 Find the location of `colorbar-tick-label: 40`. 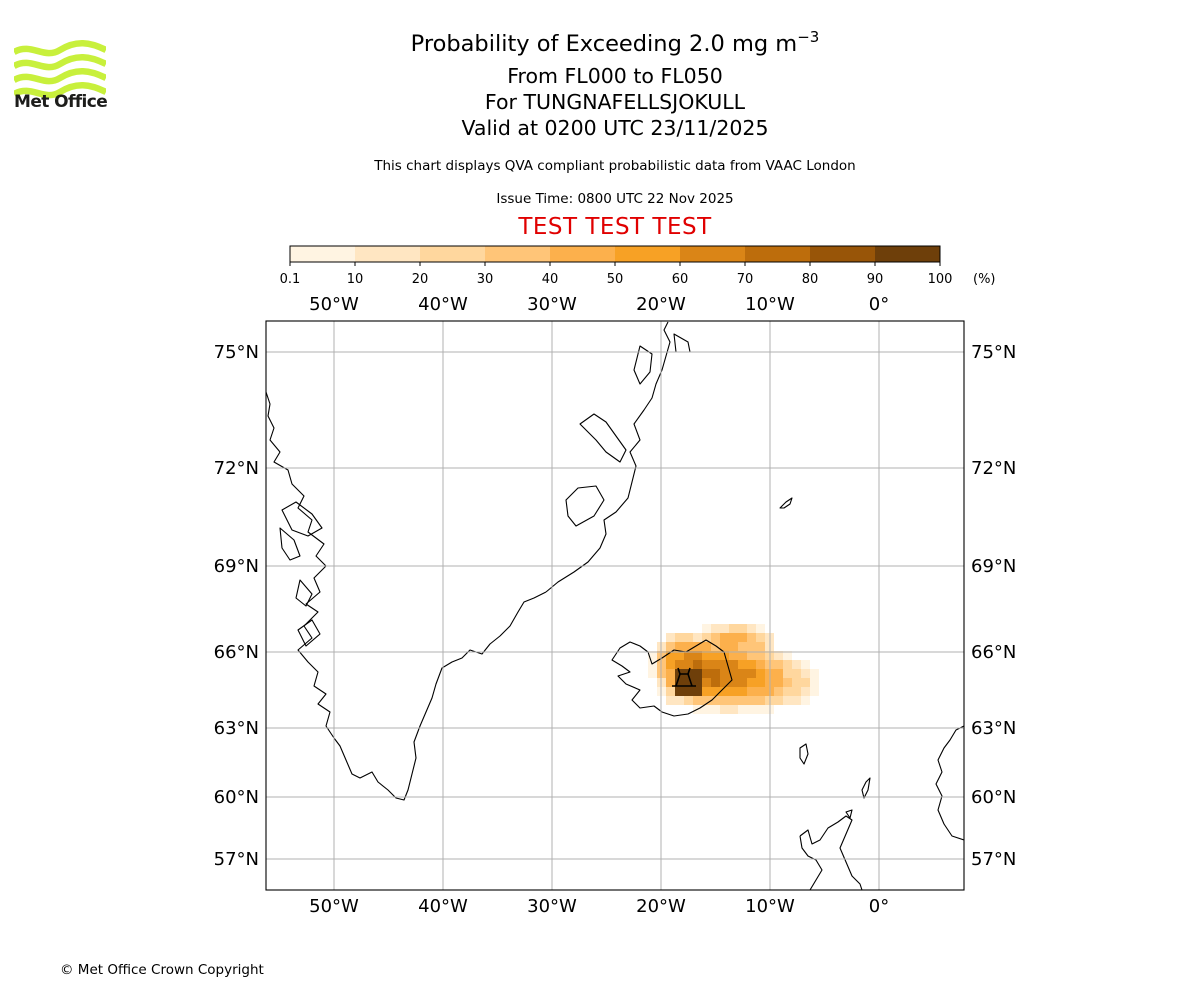

colorbar-tick-label: 40 is located at coordinates (550, 279).